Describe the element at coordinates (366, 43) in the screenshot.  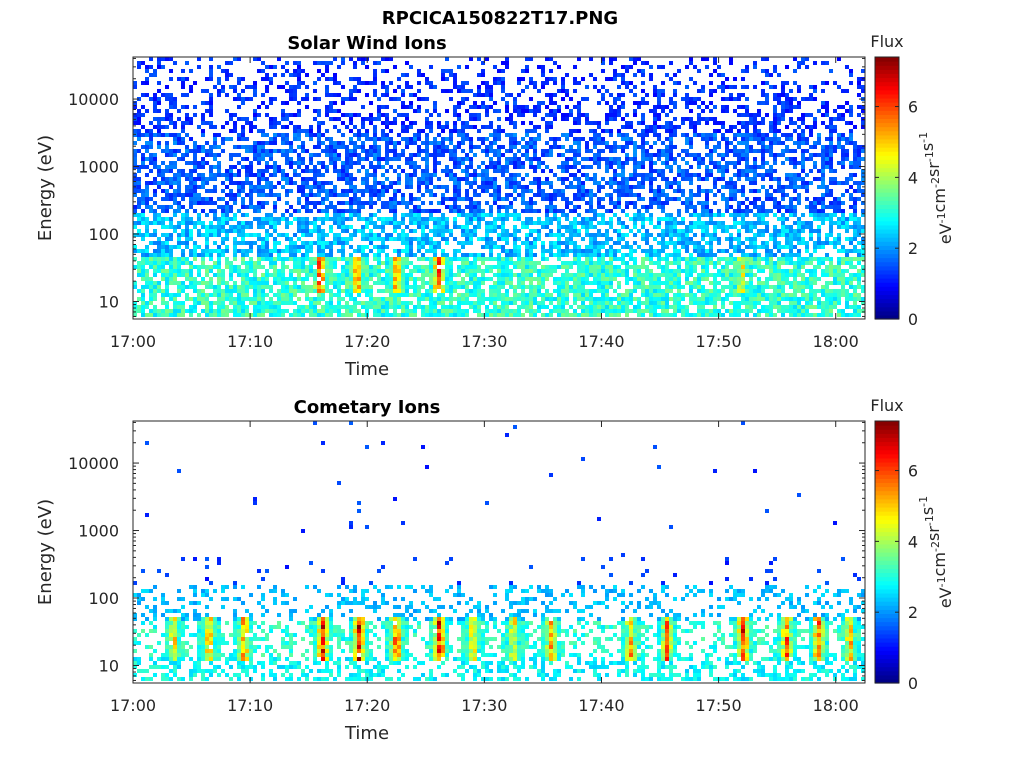
I see `panel-title: Solar Wind Ions` at that location.